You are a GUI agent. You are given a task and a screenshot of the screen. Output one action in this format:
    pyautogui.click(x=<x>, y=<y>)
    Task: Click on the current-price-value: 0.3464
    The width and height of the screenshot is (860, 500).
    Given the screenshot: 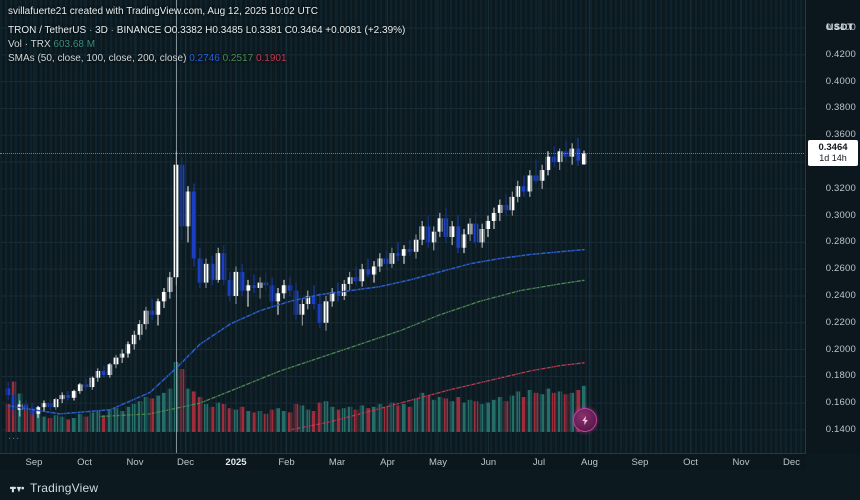 What is the action you would take?
    pyautogui.click(x=833, y=148)
    